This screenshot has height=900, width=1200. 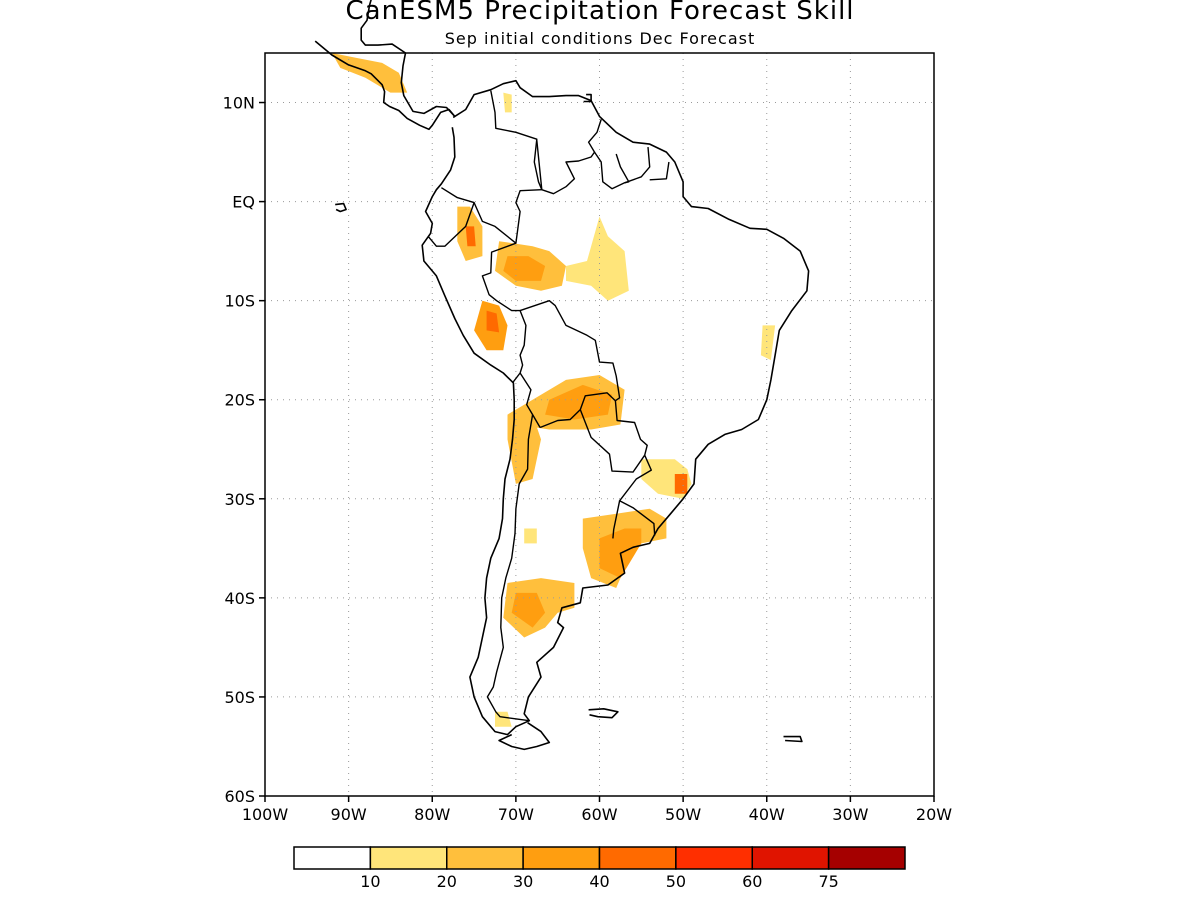 I want to click on skill-region-patagonia-north-core, so click(x=528, y=610).